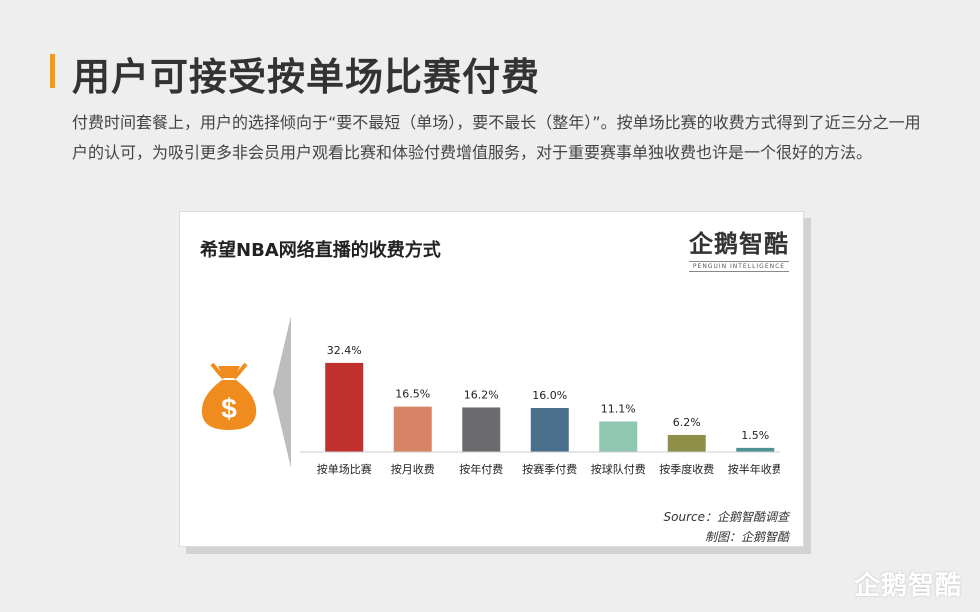  What do you see at coordinates (746, 537) in the screenshot?
I see `maker-note: 制图：企鹅智酷` at bounding box center [746, 537].